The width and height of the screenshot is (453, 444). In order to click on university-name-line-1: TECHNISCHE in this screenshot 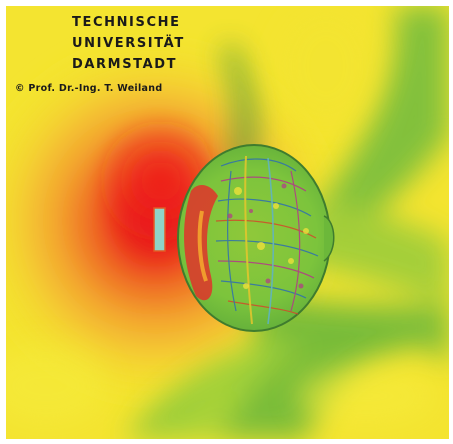, I will do `click(126, 22)`.